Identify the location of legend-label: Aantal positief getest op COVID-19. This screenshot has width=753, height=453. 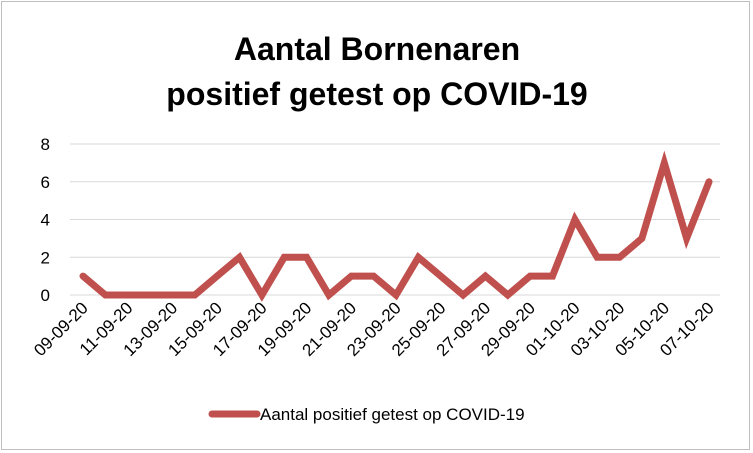
(392, 414).